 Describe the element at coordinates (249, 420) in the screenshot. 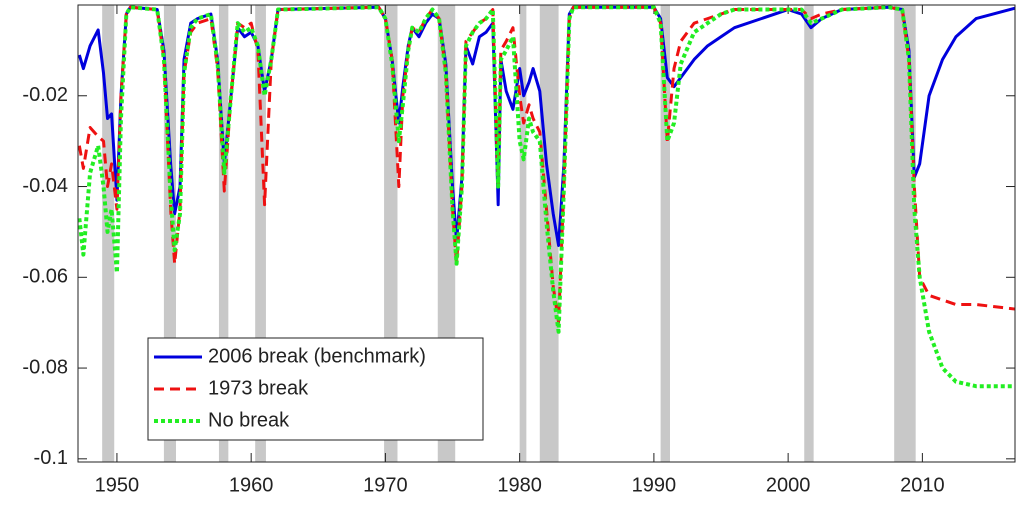

I see `legend-label: No break` at that location.